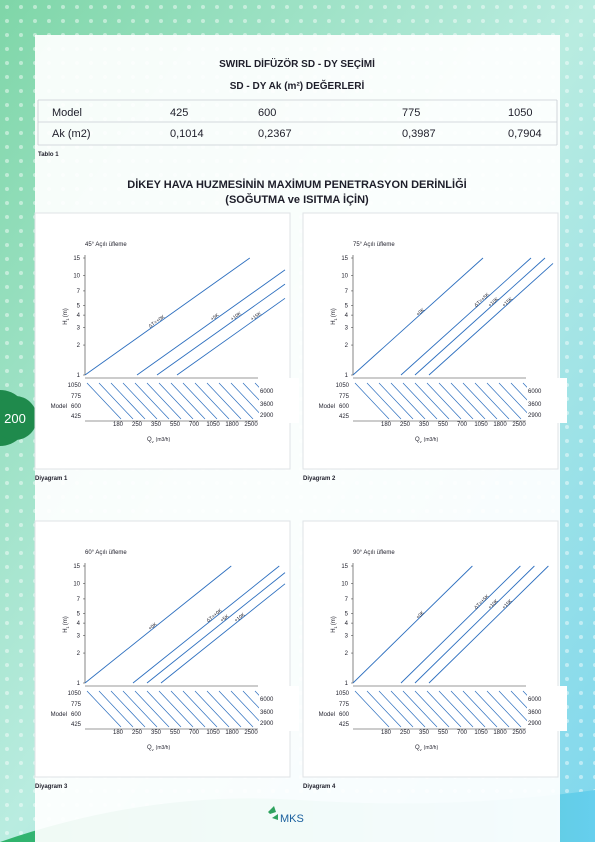  What do you see at coordinates (215, 317) in the screenshot?
I see `curve-label: +5K` at bounding box center [215, 317].